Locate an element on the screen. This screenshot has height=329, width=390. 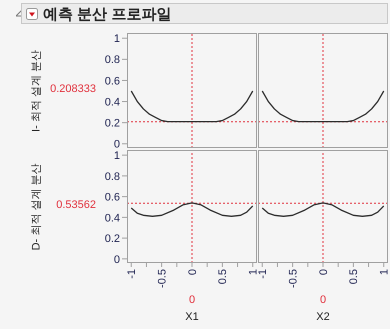
x-axis-title: X2 is located at coordinates (323, 317).